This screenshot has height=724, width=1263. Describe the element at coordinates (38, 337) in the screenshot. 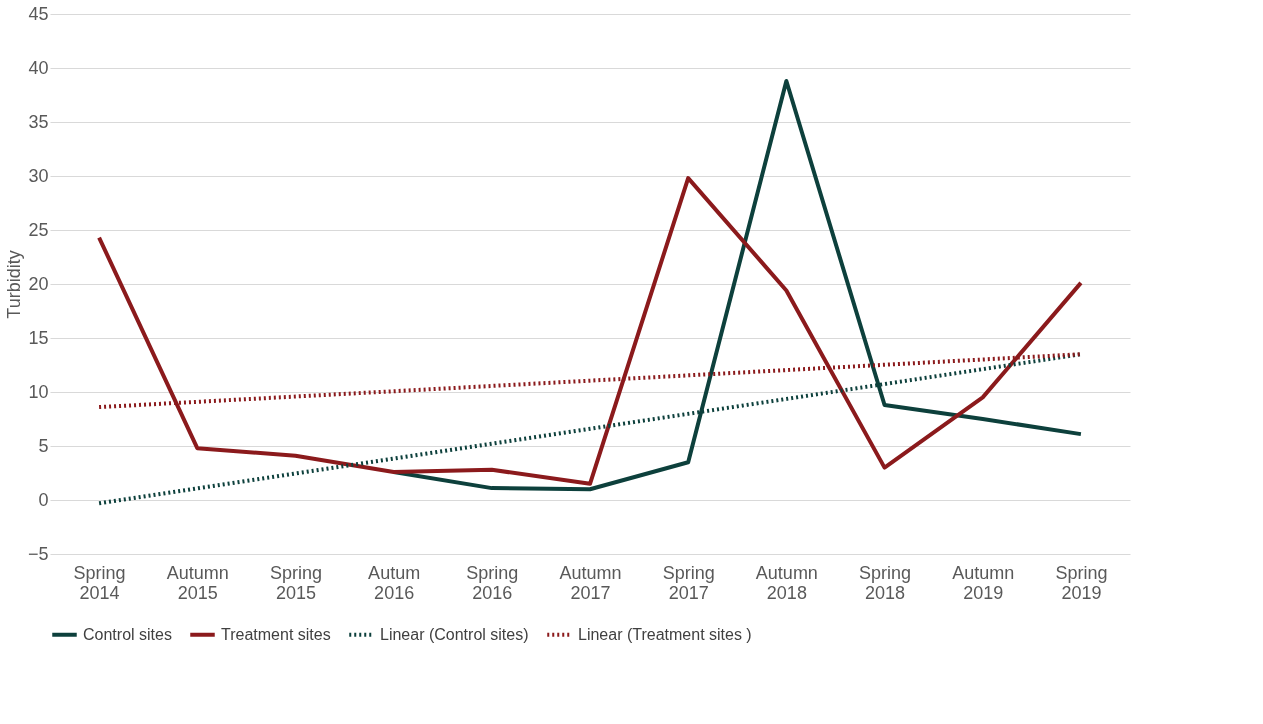

I see `y-tick-label: 15` at that location.